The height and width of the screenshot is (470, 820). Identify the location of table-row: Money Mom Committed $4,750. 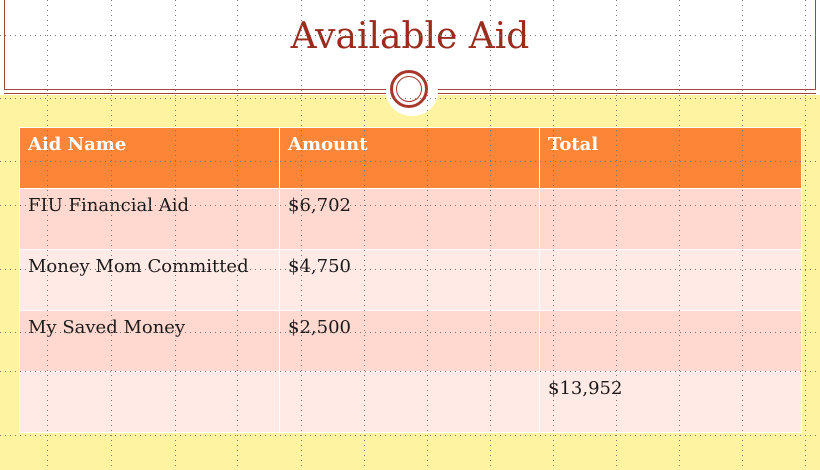
(410, 280).